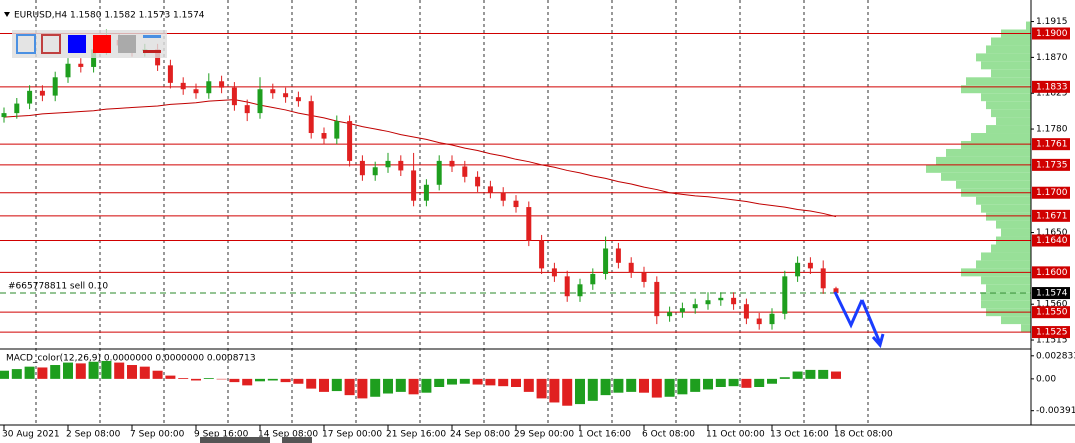  I want to click on level-label: 1.1735, so click(1051, 164).